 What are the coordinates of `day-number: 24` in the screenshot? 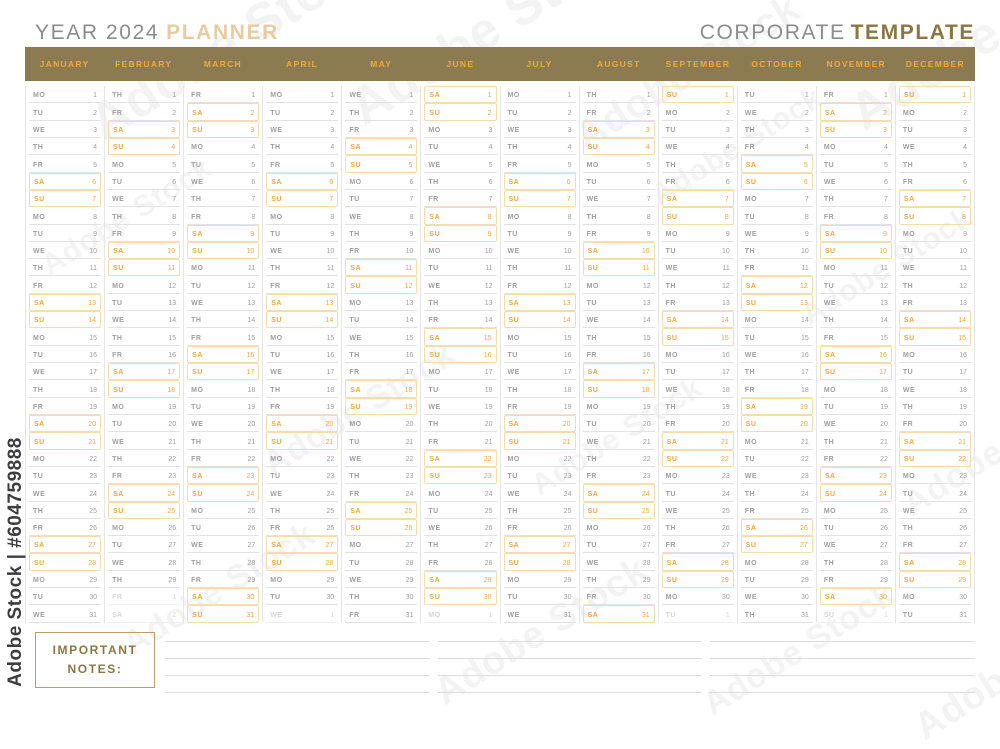 It's located at (725, 494).